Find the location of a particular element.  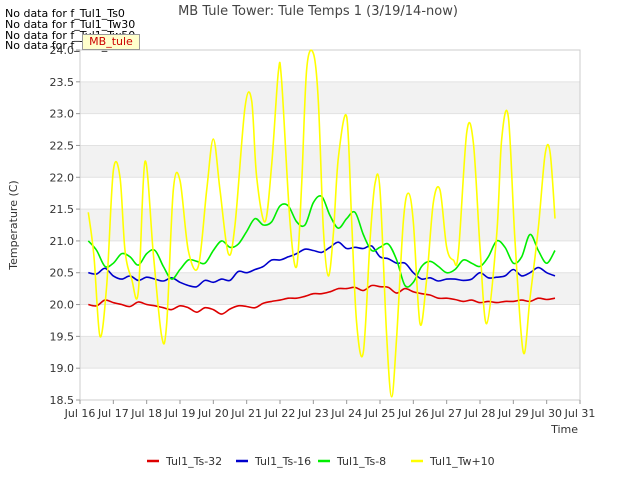

no-data-message-4: No data for f_Tul1_Tw60 is located at coordinates (70, 45).